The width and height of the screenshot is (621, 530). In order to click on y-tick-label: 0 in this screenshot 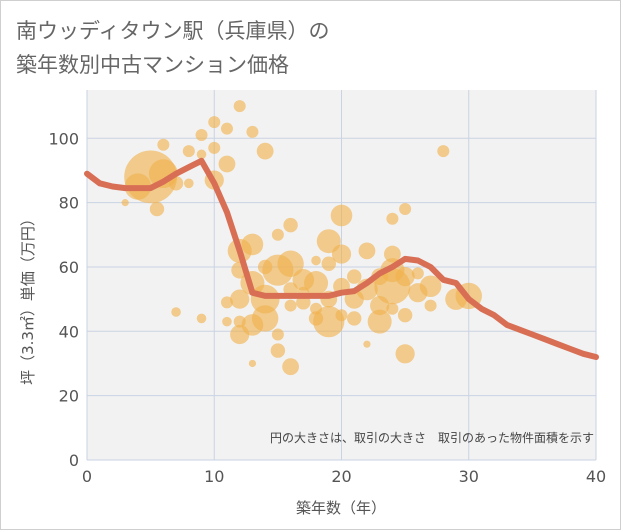, I will do `click(74, 460)`.